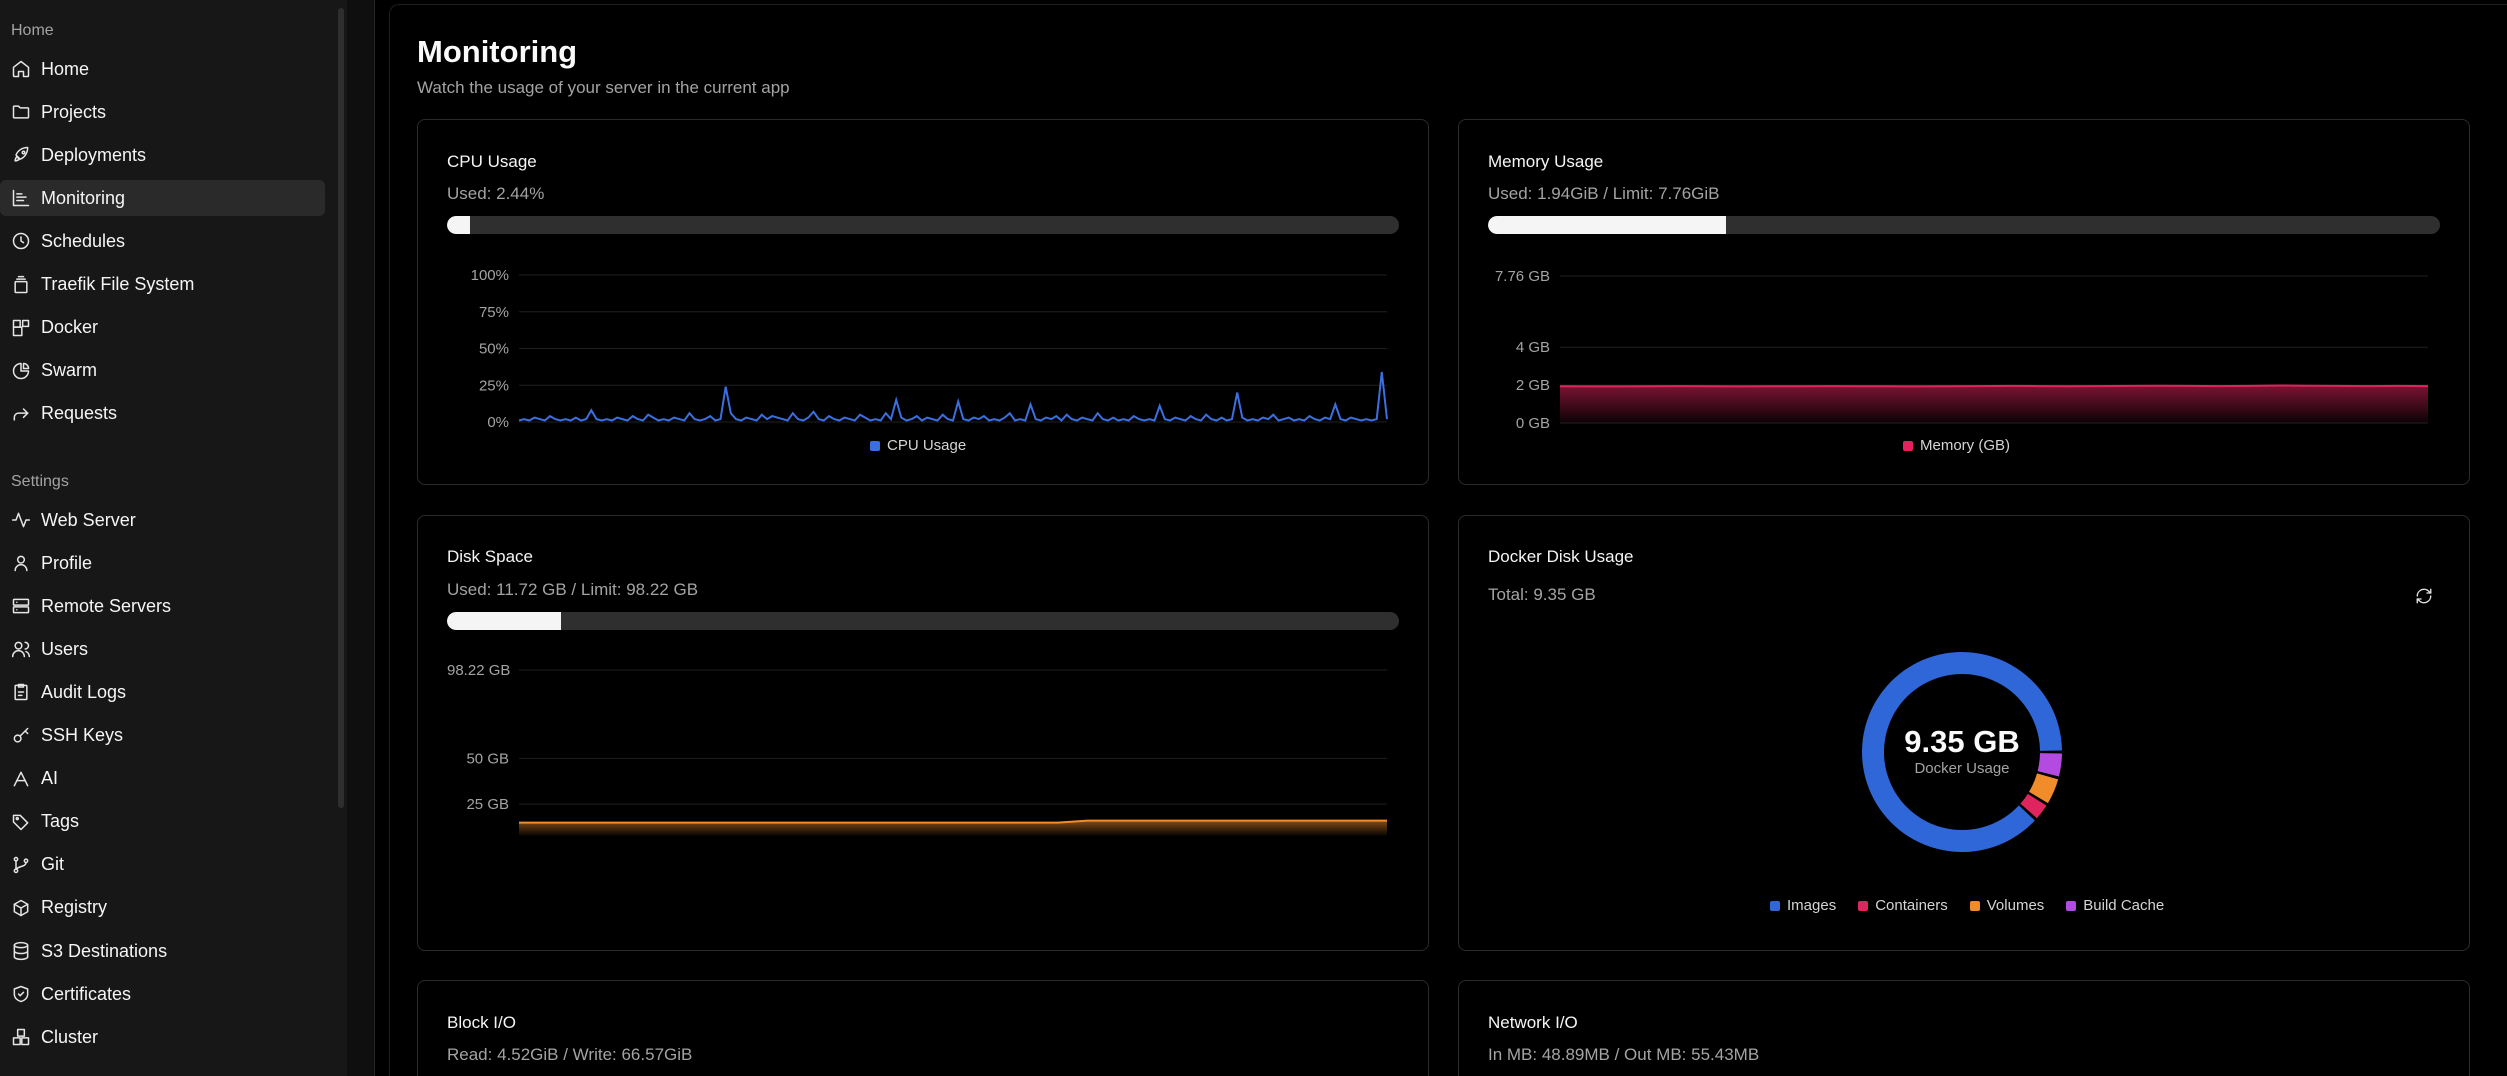  I want to click on sidebar-item-label: Cluster, so click(70, 1036).